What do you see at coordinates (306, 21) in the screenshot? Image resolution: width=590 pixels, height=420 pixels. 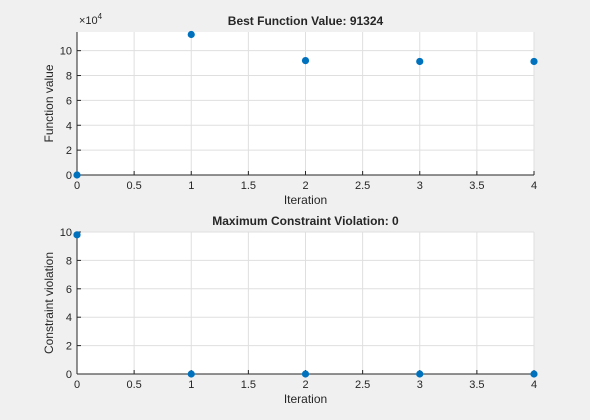 I see `chart-title: Best Function Value: 91324` at bounding box center [306, 21].